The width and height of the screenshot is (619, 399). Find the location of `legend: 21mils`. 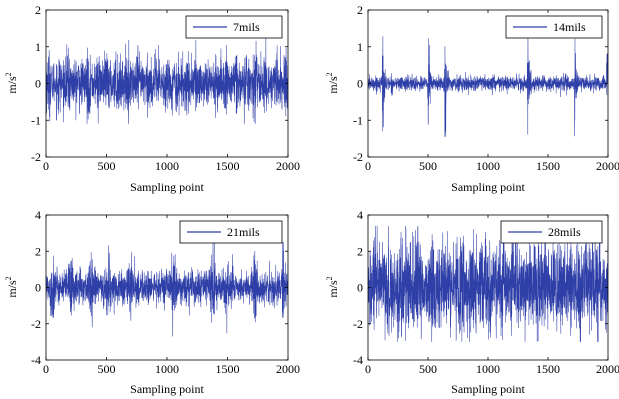

legend: 21mils is located at coordinates (231, 232).